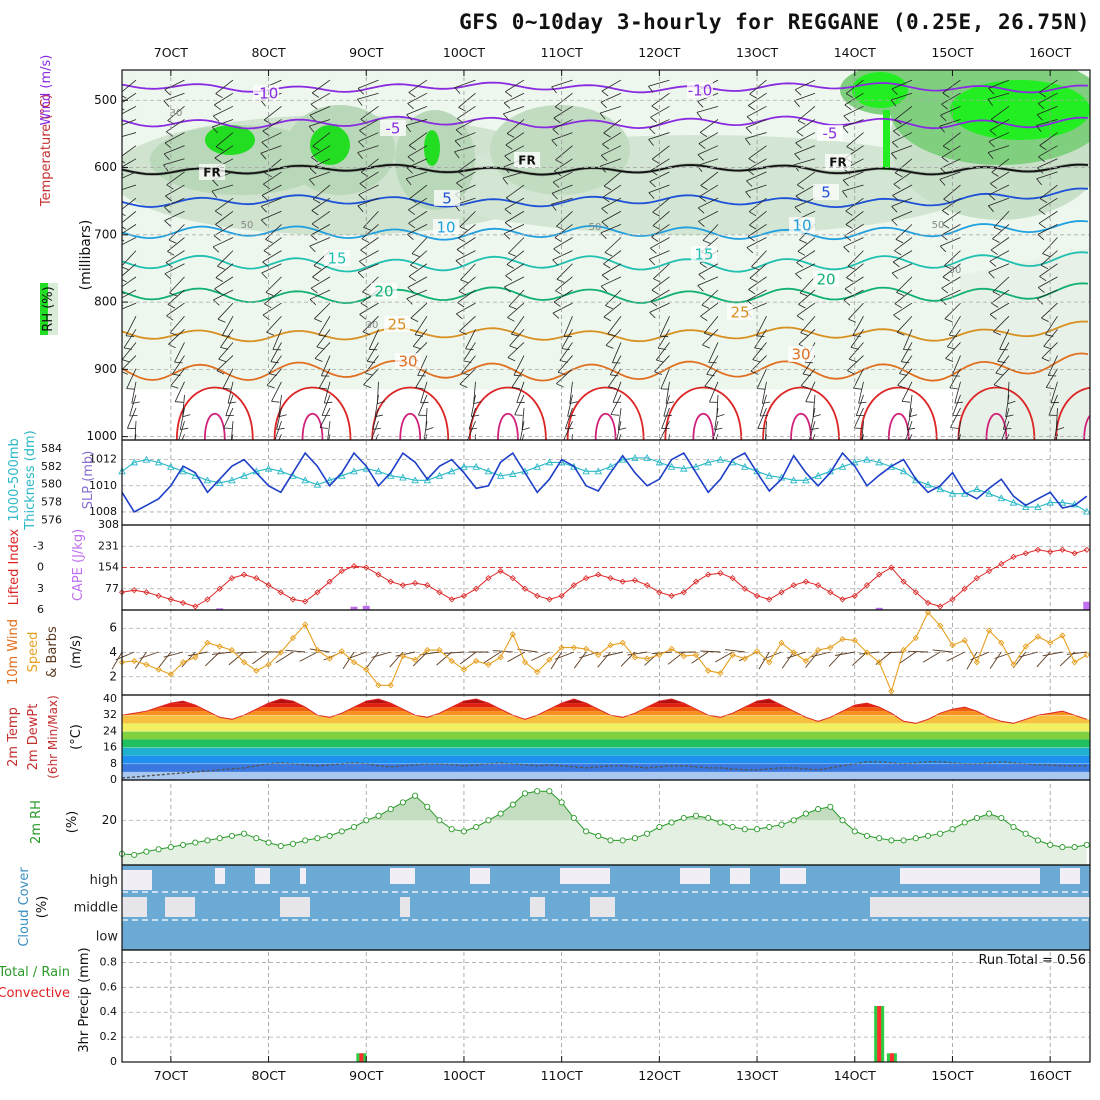 The height and width of the screenshot is (1100, 1100). What do you see at coordinates (703, 255) in the screenshot?
I see `isotherm-label: 15` at bounding box center [703, 255].